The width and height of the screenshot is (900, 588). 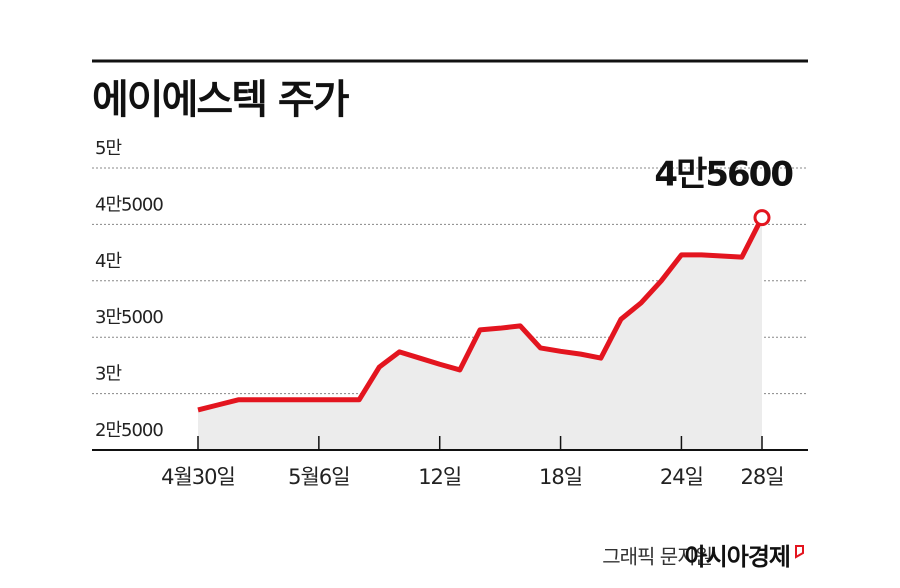 I want to click on chart-title: 에이에스텍 주가, so click(x=221, y=100).